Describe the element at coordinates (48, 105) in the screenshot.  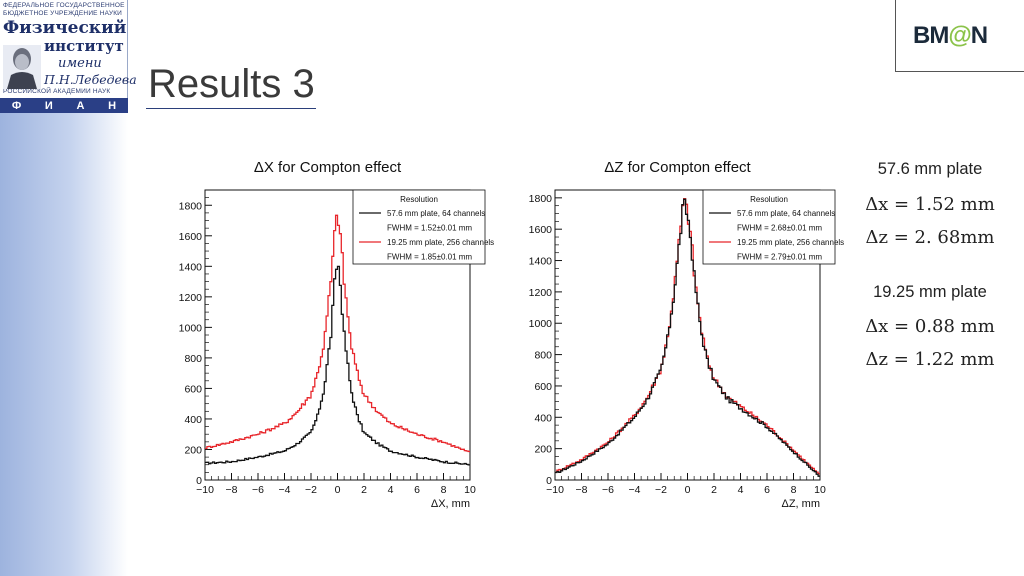
I see `logo-band-letter: И` at that location.